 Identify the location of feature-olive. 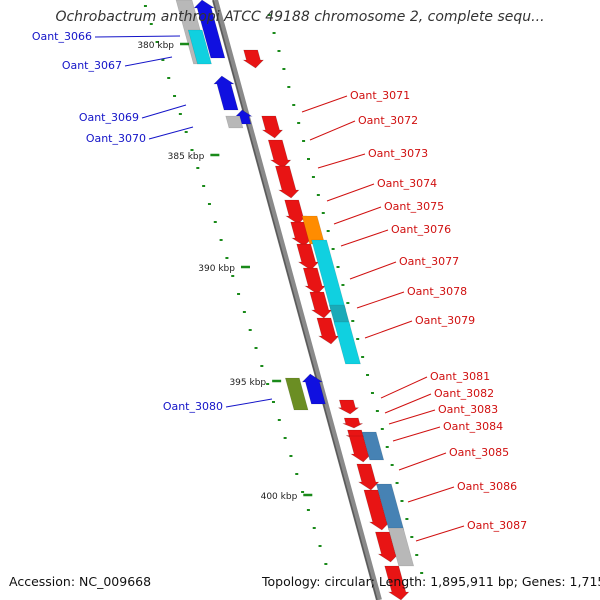
(296, 394).